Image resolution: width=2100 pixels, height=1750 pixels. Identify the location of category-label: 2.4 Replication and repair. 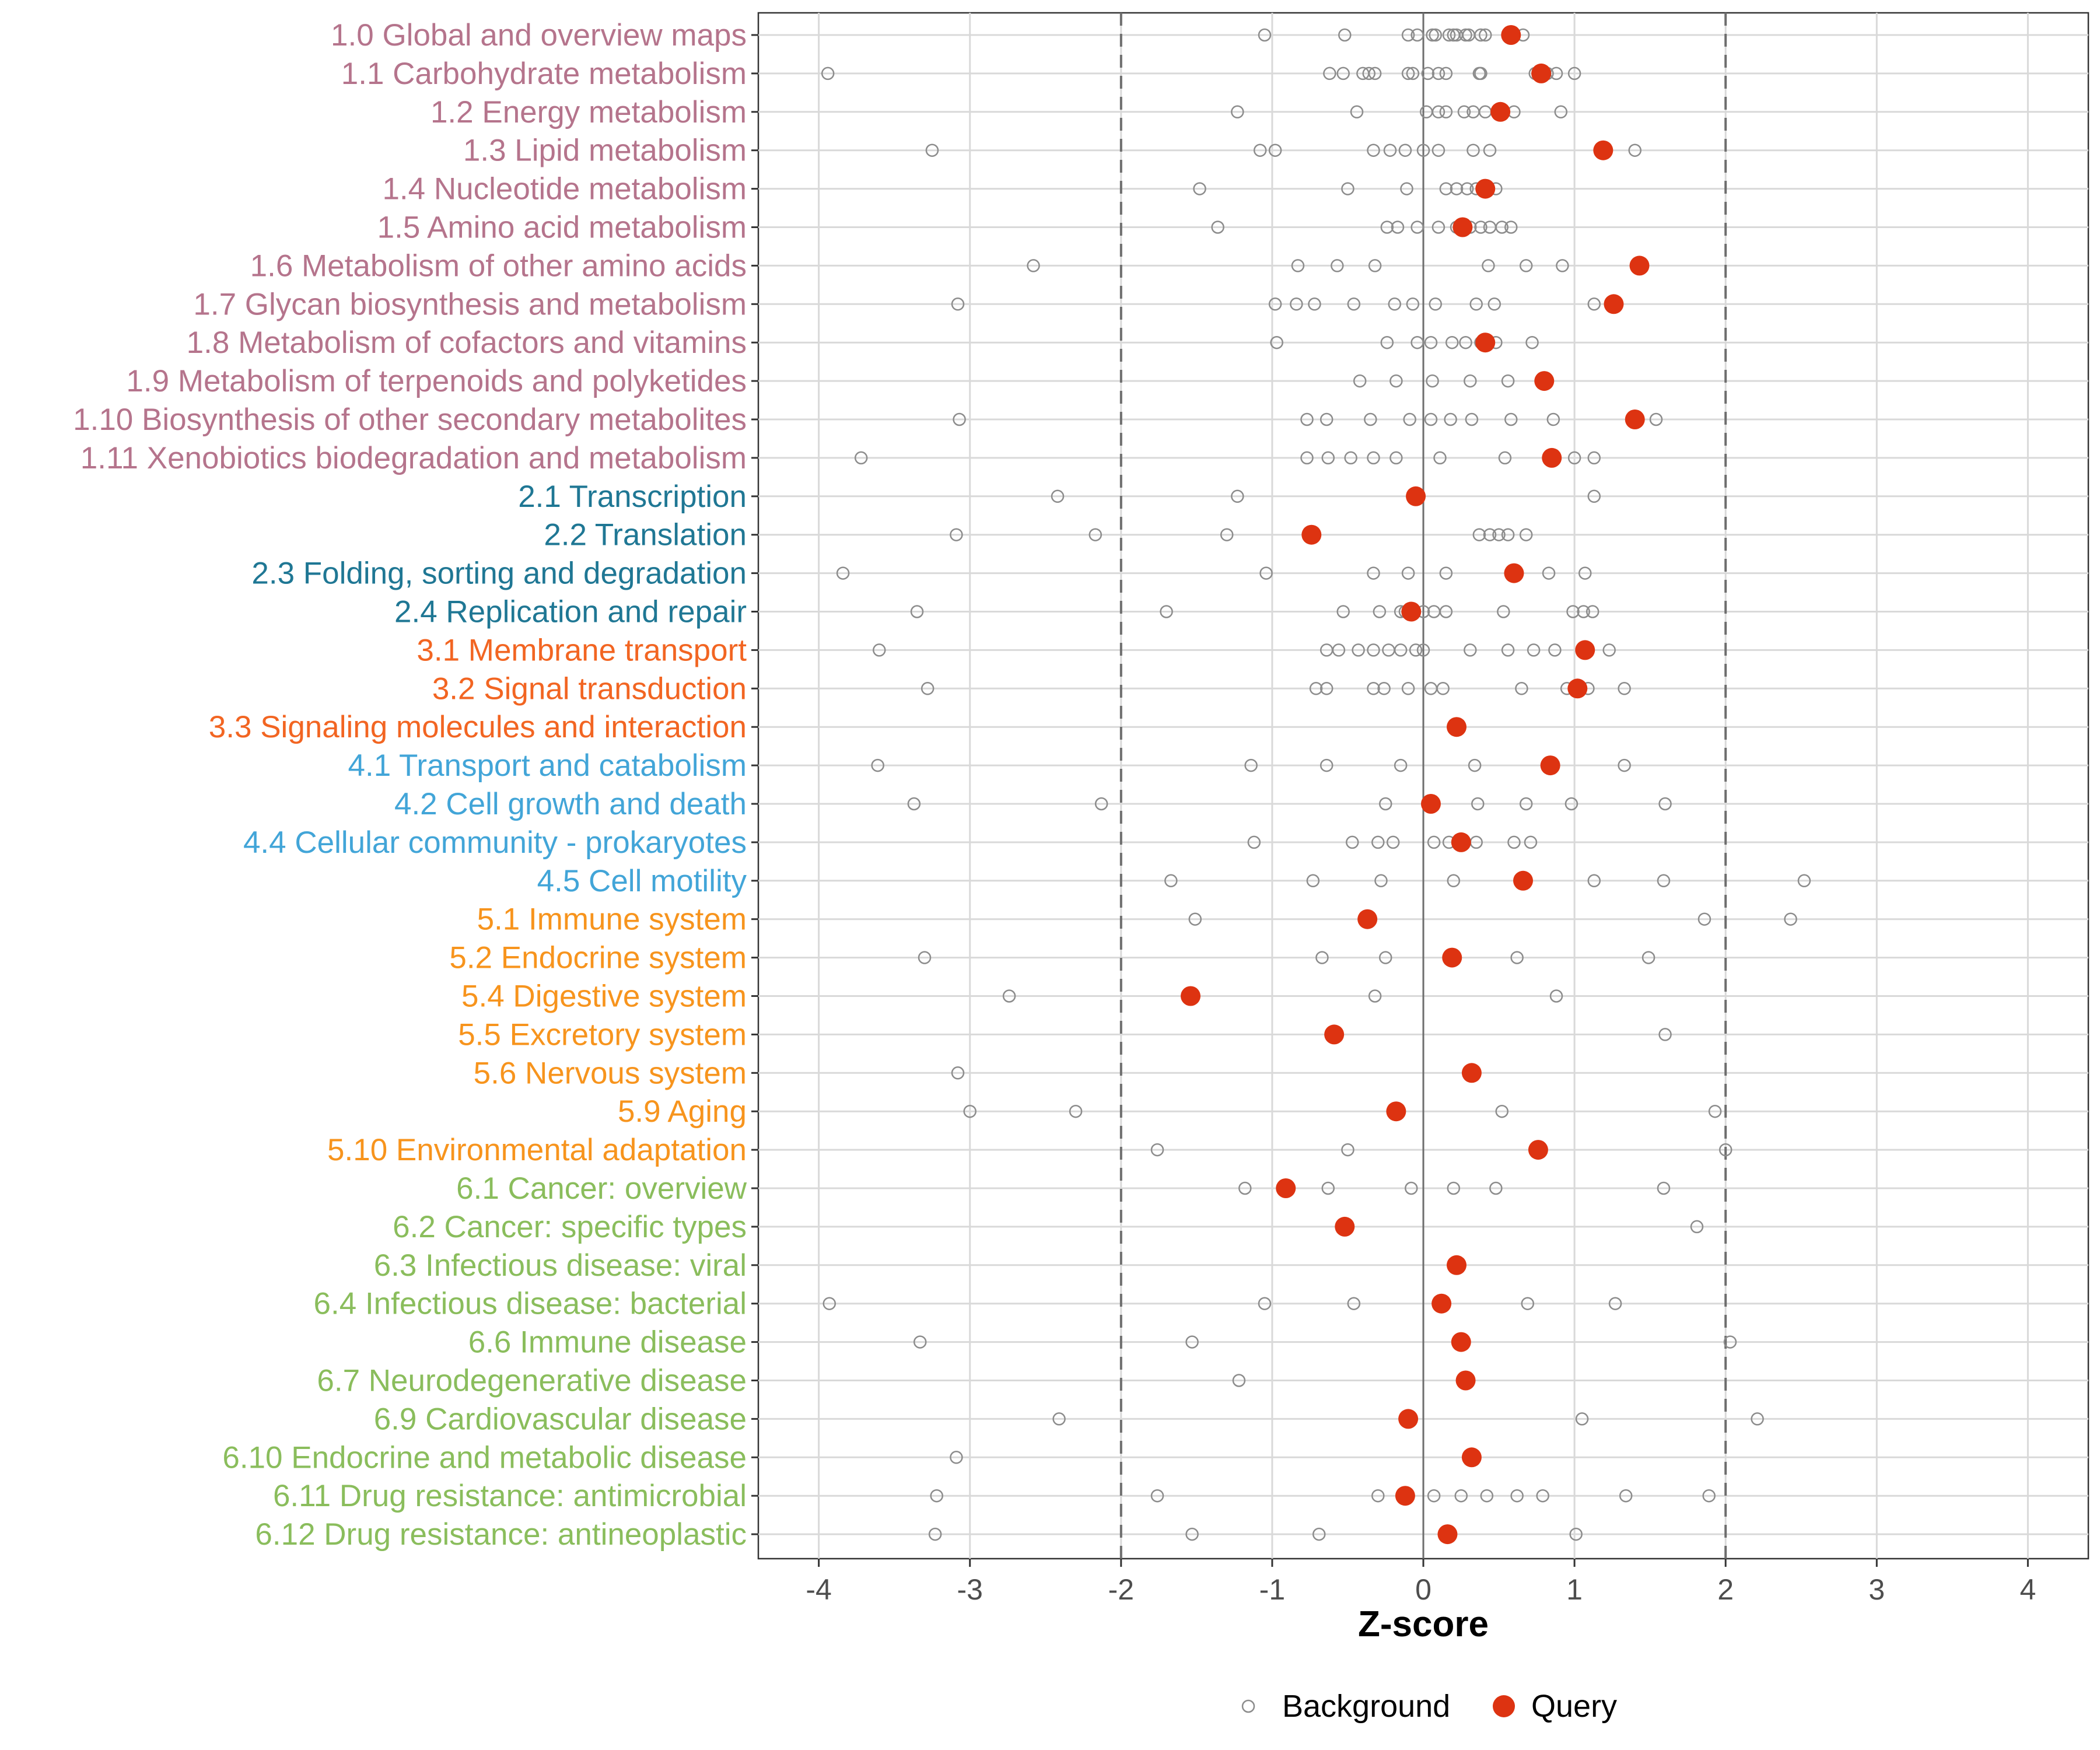
(570, 612).